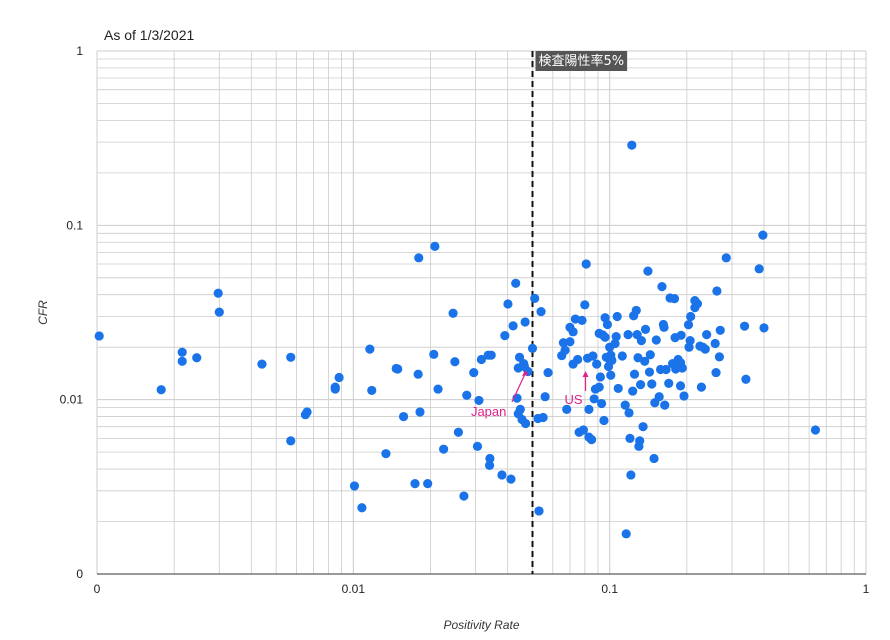 The width and height of the screenshot is (890, 640). Describe the element at coordinates (524, 372) in the screenshot. I see `japan-arrow-head` at that location.